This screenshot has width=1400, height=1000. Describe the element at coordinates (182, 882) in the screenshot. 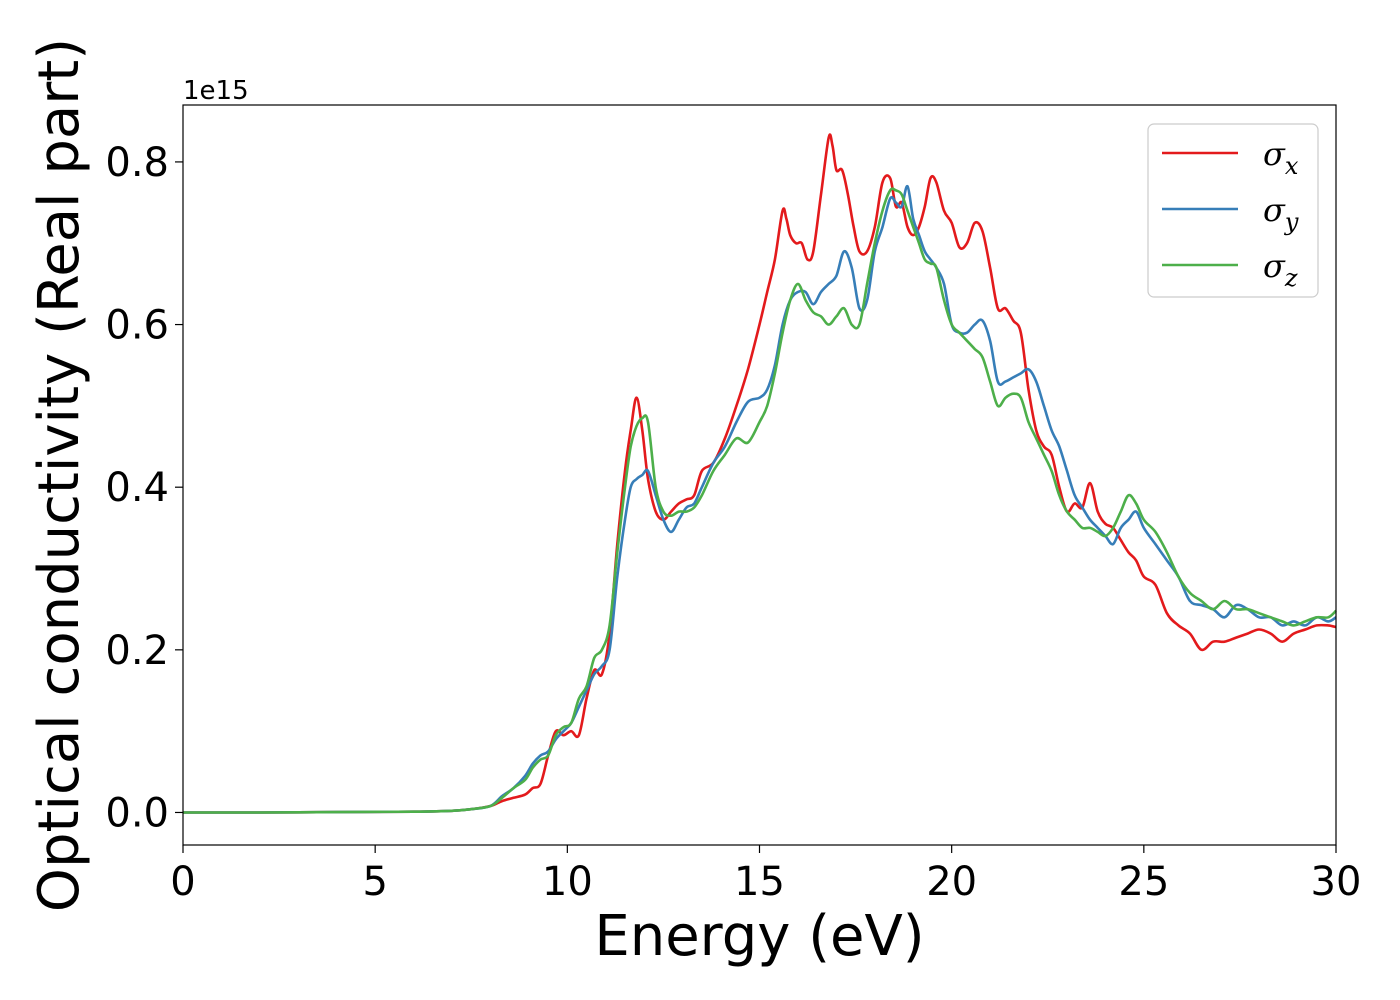

I see `x-tick-label: 0` at that location.